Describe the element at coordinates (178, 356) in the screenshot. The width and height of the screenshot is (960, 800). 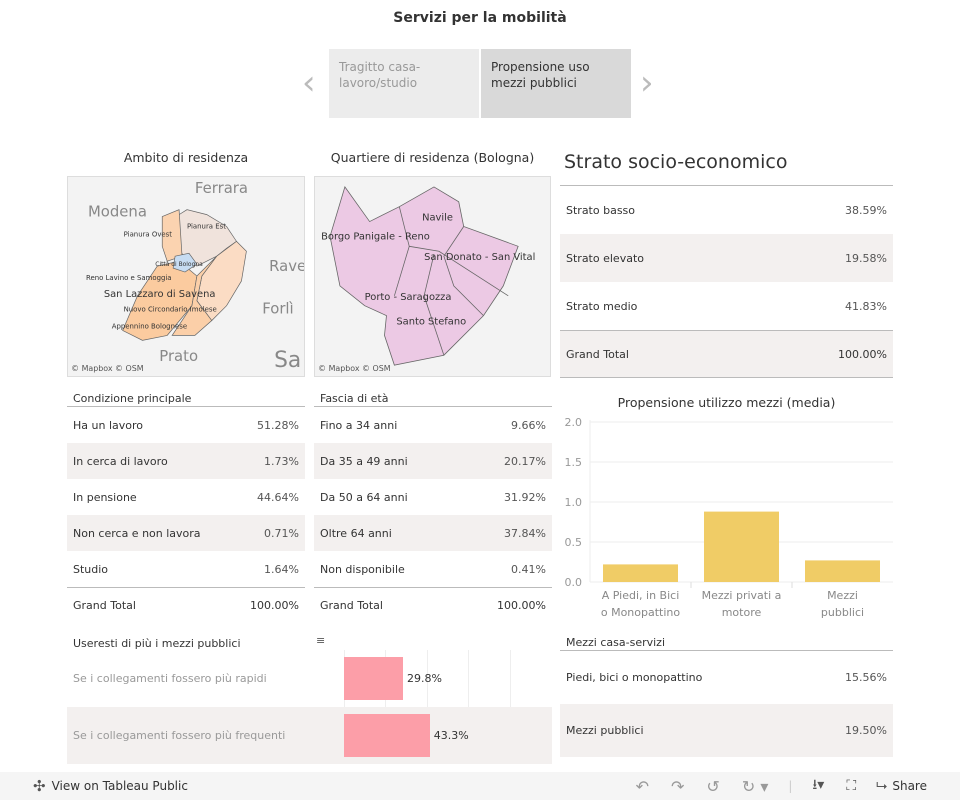
I see `city-label: Prato` at that location.